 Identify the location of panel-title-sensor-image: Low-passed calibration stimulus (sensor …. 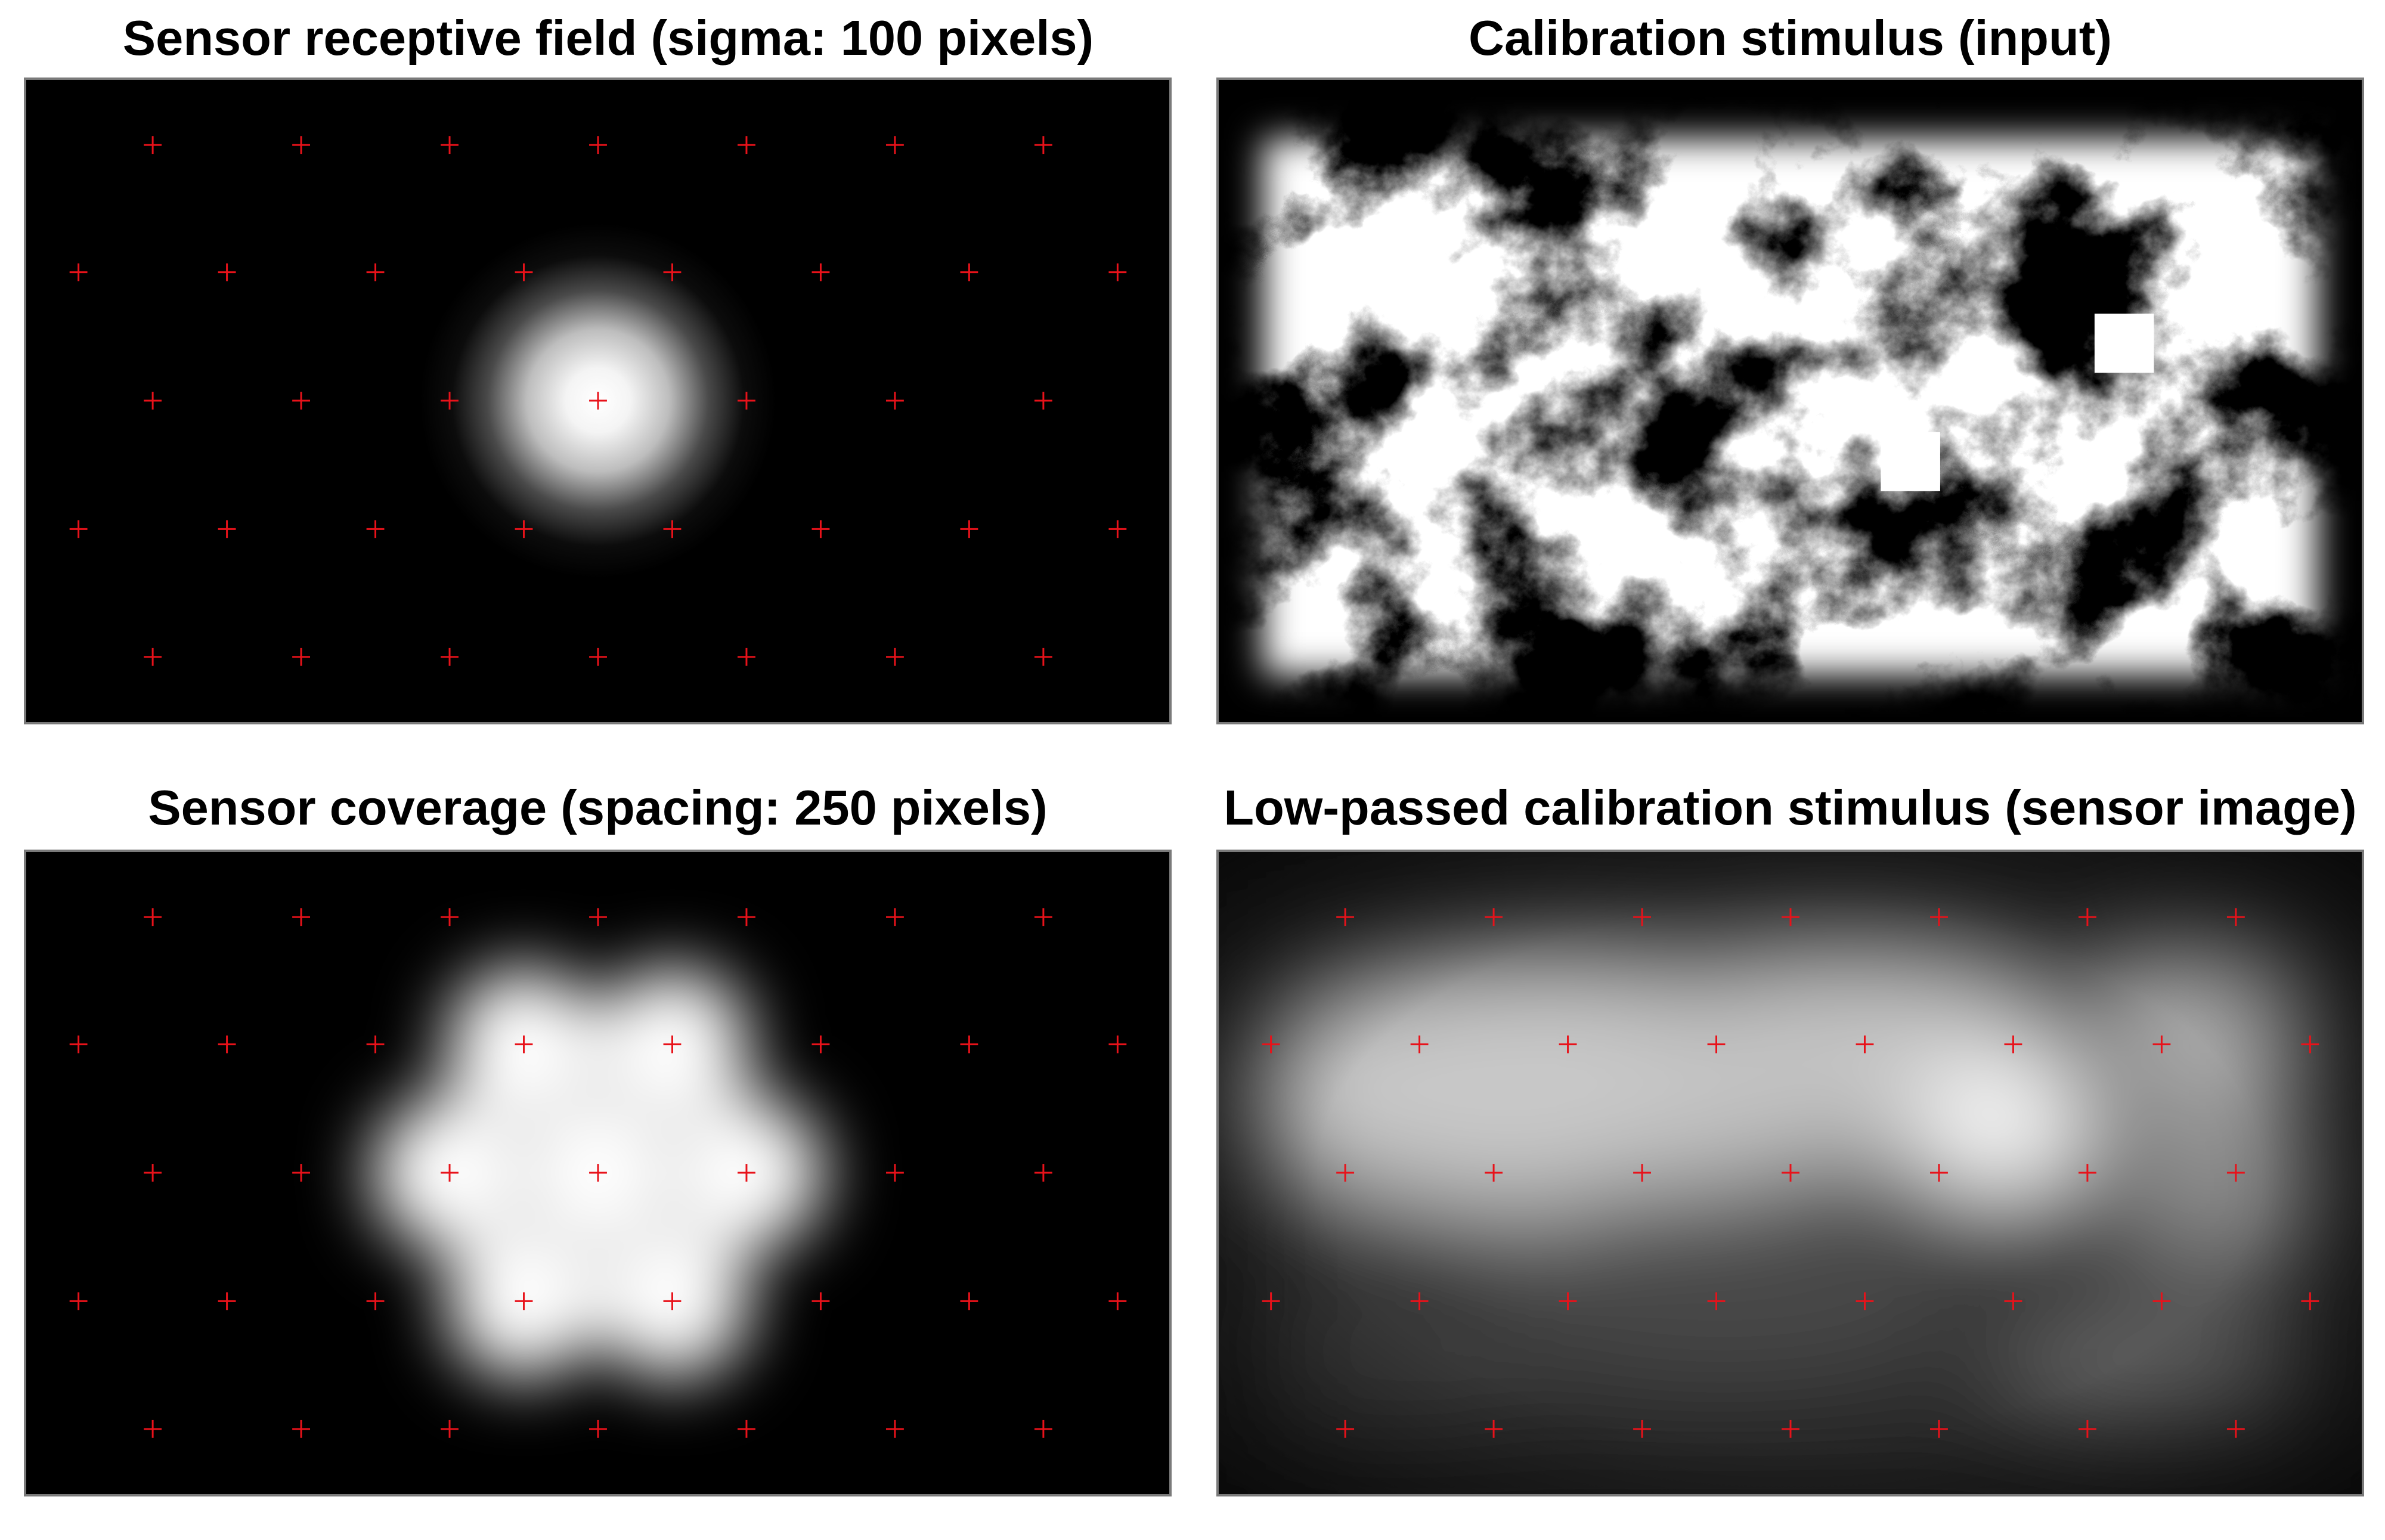
(1790, 807).